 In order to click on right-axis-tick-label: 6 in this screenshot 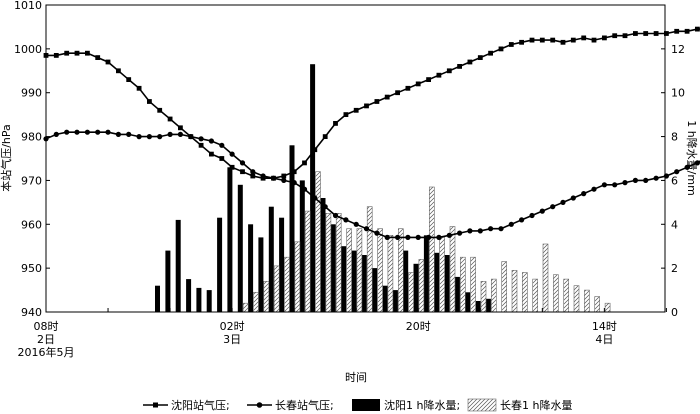, I will do `click(674, 180)`.